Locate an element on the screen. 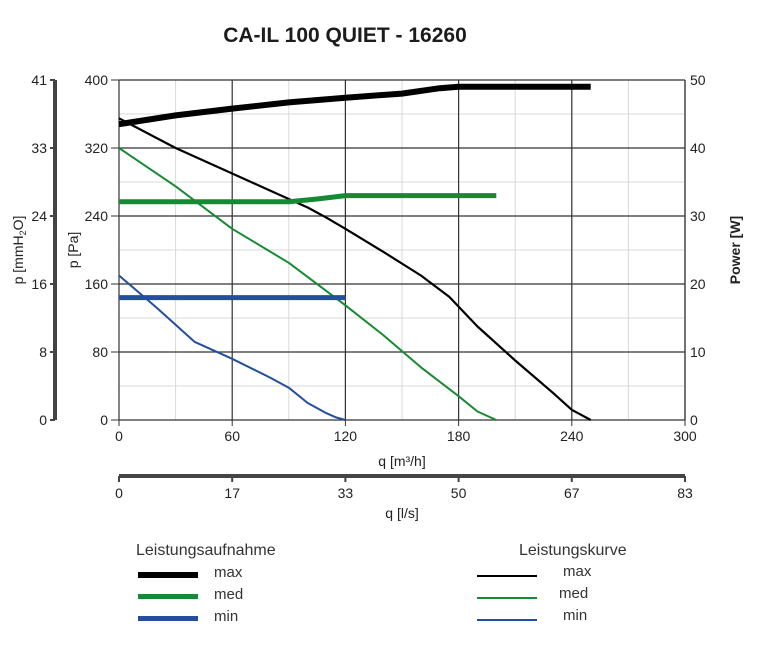 The height and width of the screenshot is (650, 761). legend-title-performance-curve: Leistungskurve is located at coordinates (573, 550).